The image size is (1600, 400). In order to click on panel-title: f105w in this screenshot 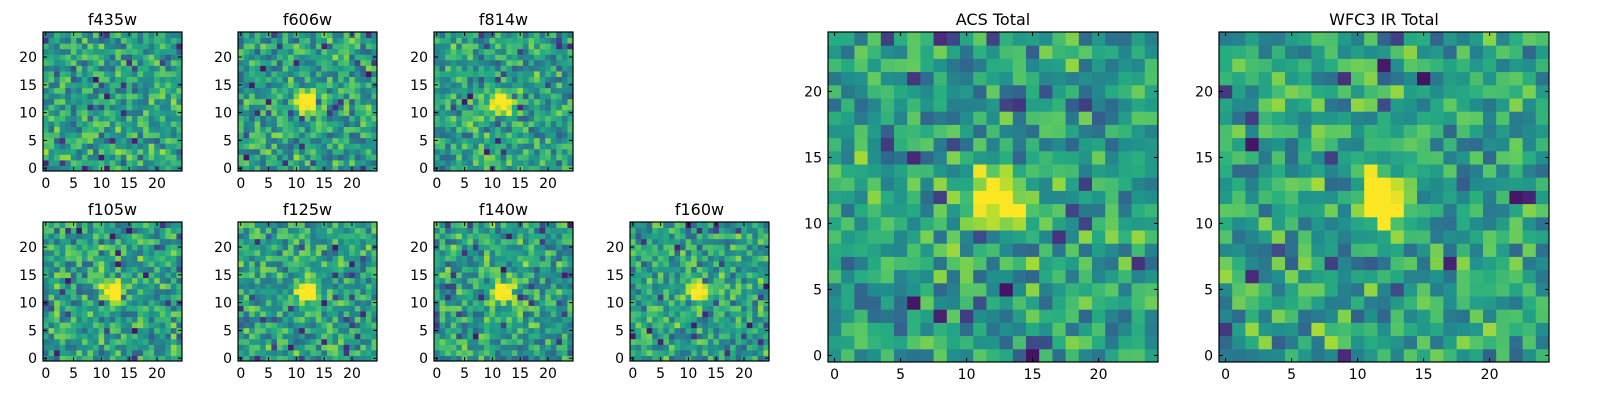, I will do `click(112, 209)`.